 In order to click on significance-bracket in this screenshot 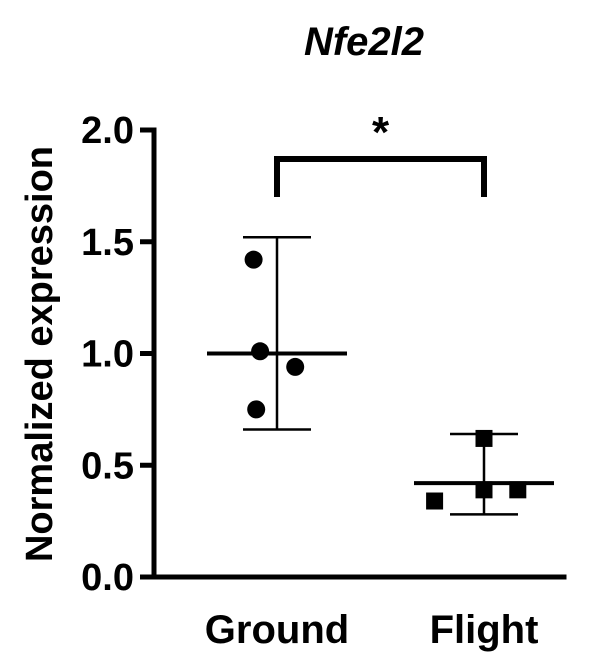, I will do `click(380, 176)`.